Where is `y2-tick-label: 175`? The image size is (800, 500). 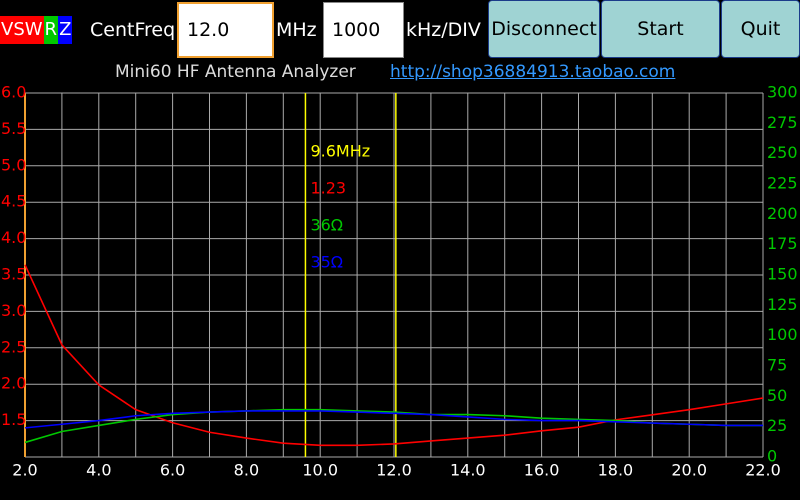 y2-tick-label: 175 is located at coordinates (782, 243).